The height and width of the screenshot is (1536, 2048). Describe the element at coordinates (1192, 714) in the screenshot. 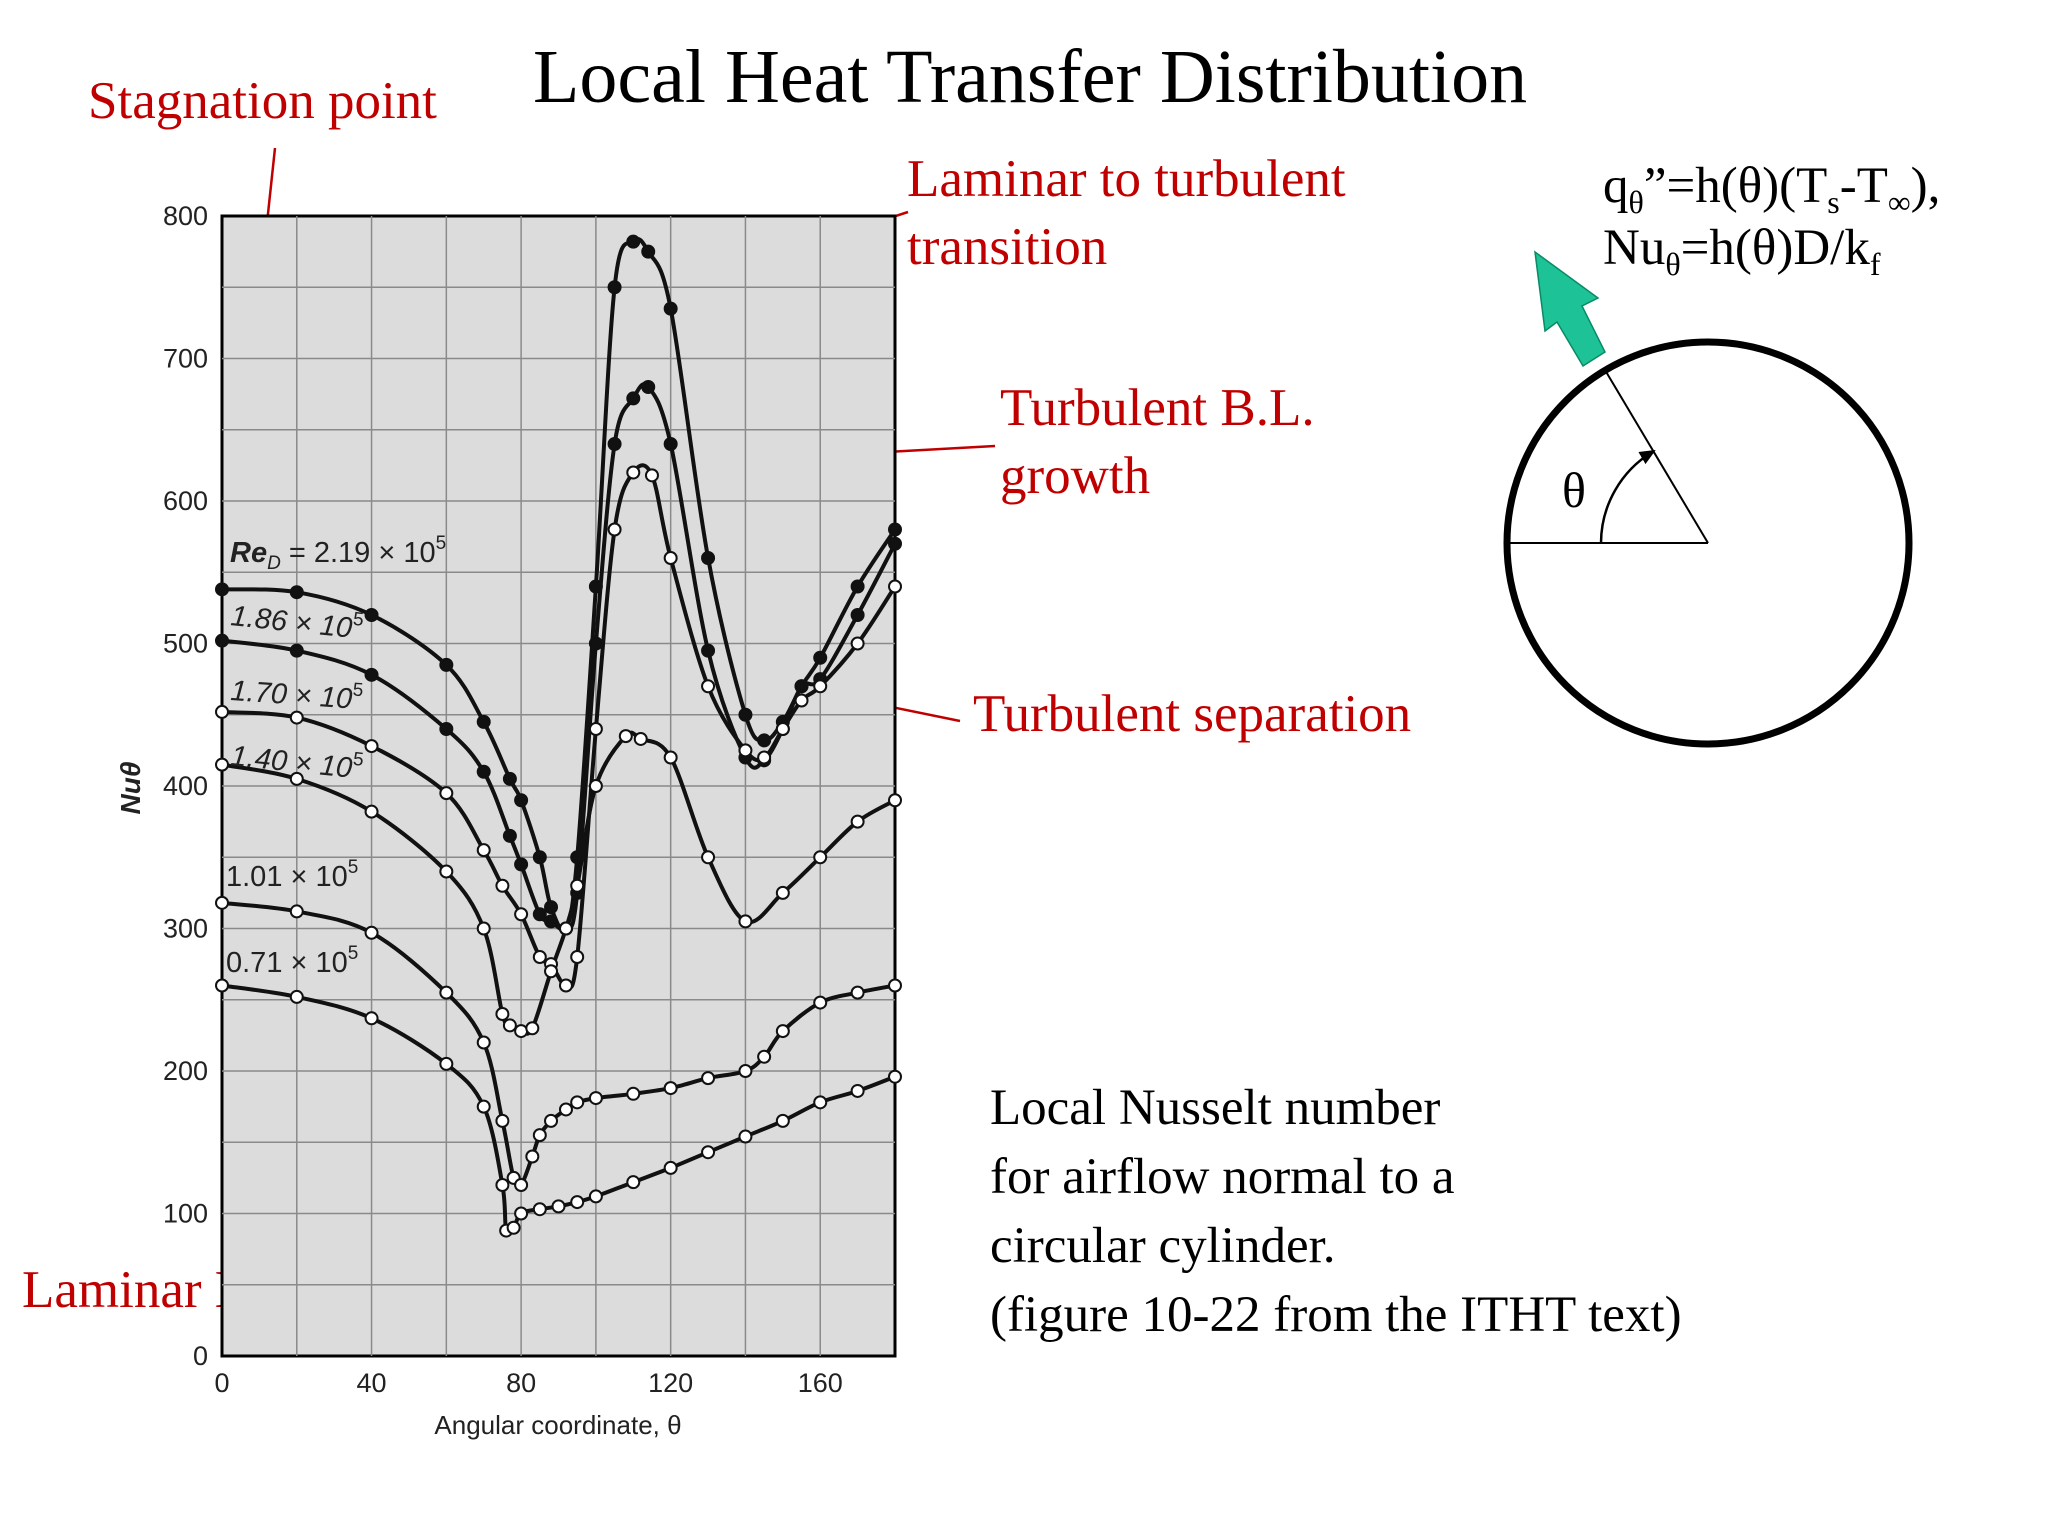

I see `annotation-turbulent-separation: Turbulent separation` at that location.